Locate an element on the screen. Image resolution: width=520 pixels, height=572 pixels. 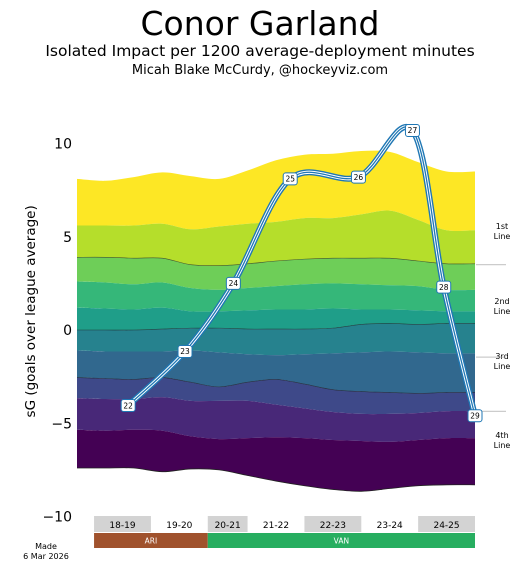
games-point-29: 29 is located at coordinates (475, 416).